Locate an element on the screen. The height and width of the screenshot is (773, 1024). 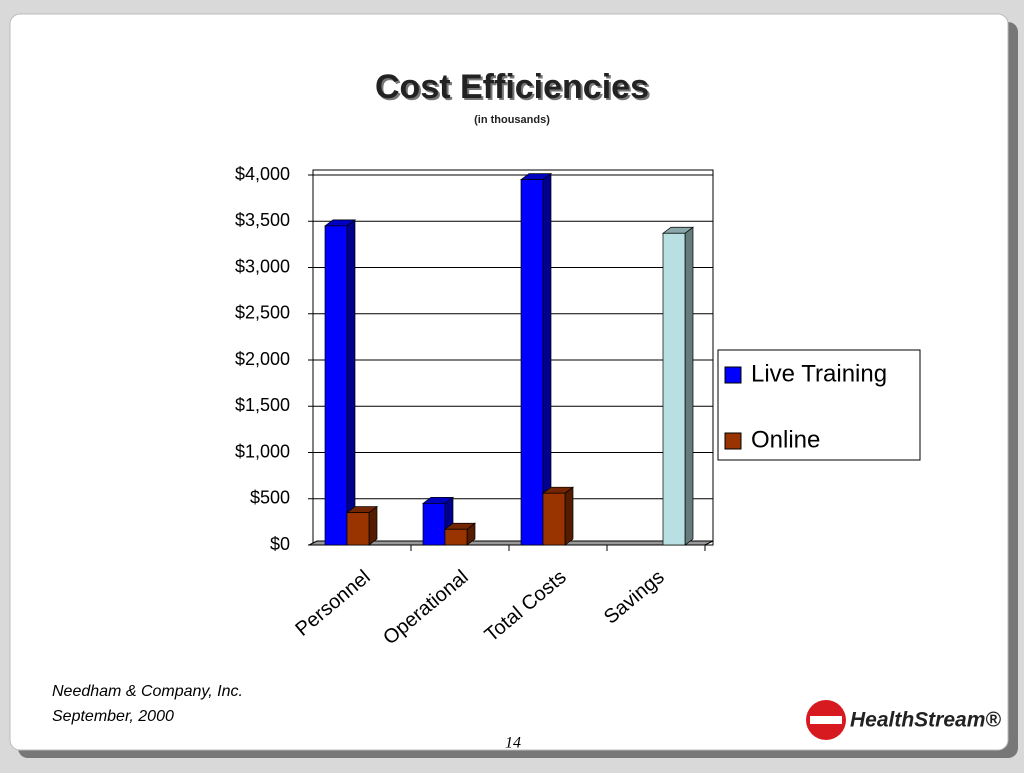
y-tick-label: $500 is located at coordinates (270, 498).